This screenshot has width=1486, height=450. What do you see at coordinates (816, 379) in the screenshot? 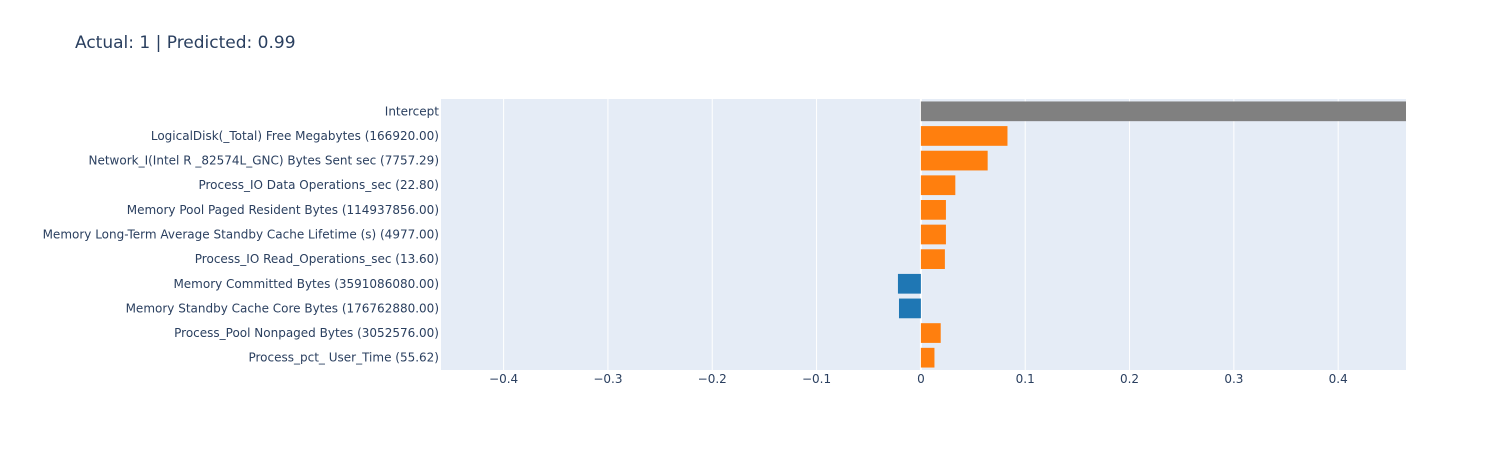
I see `x-tick-label: −0.1` at bounding box center [816, 379].